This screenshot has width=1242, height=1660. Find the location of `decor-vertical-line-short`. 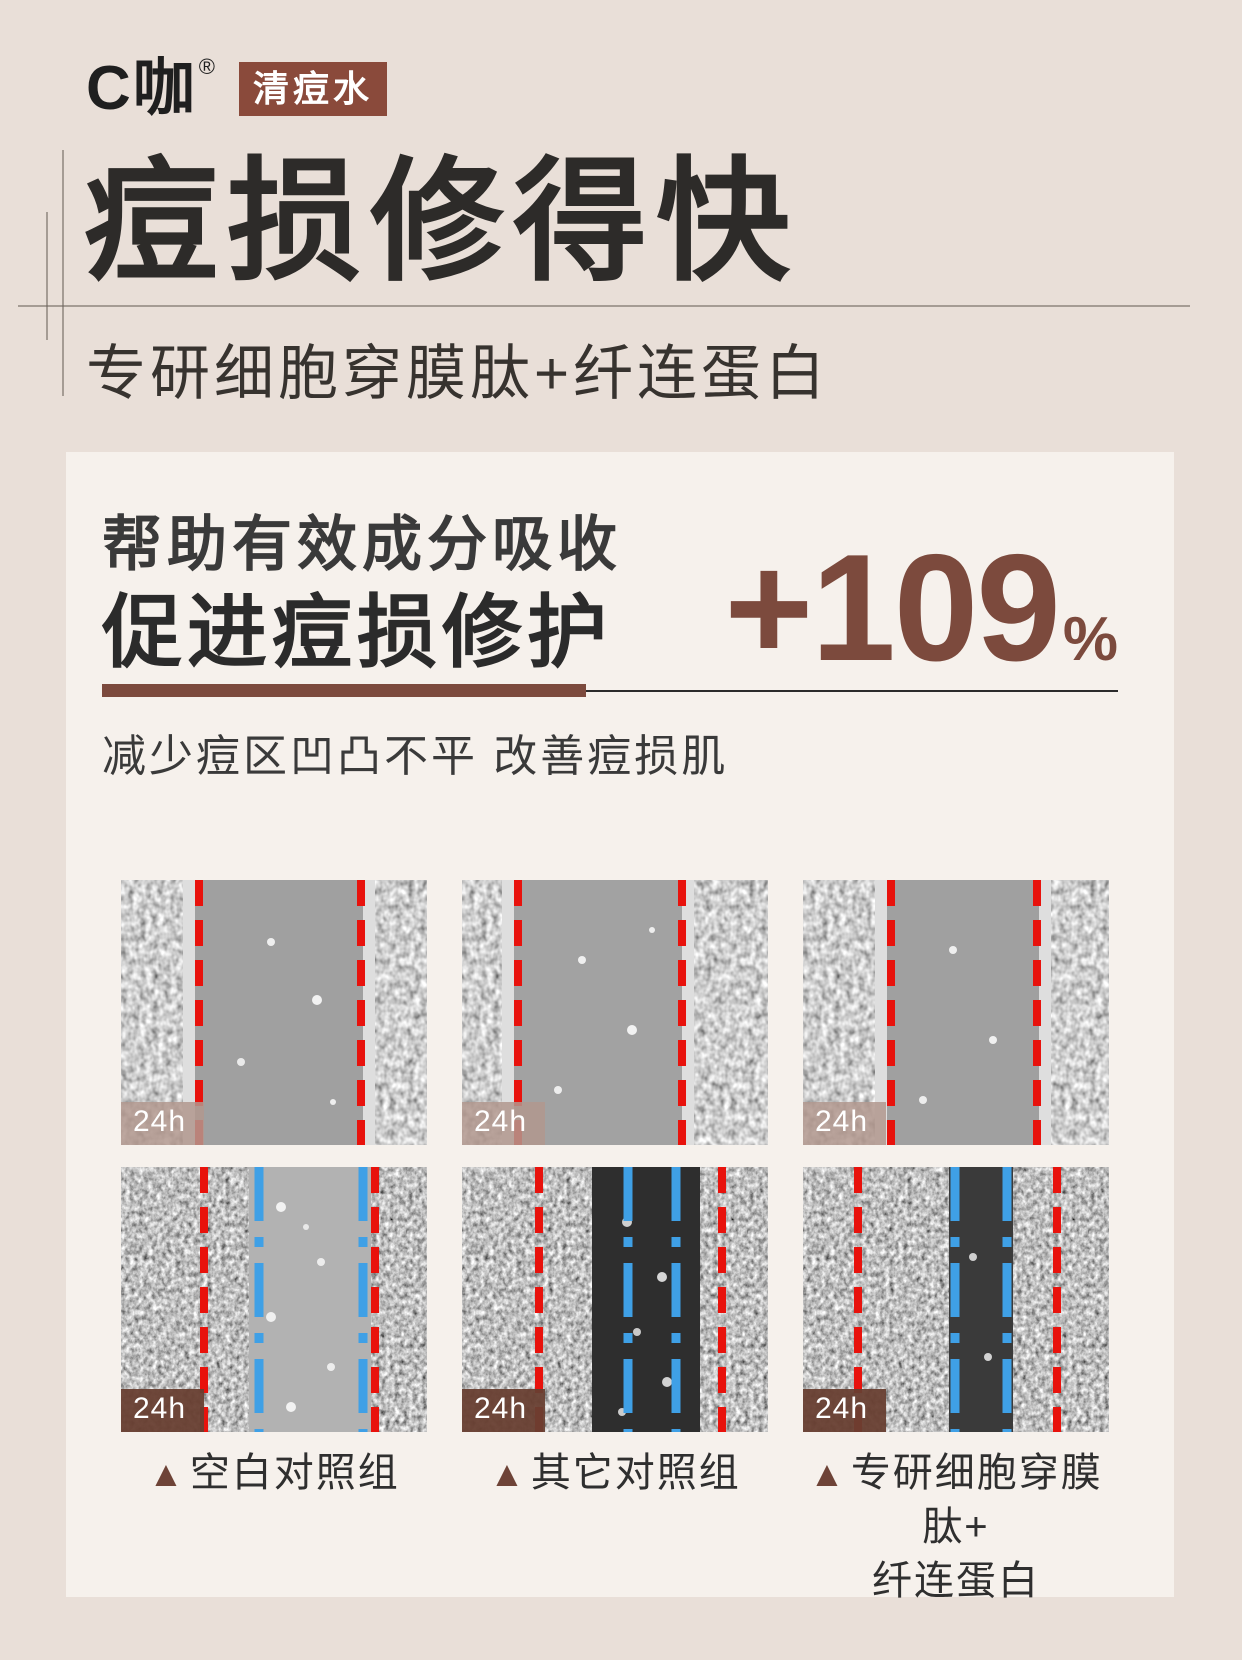

decor-vertical-line-short is located at coordinates (47, 276).